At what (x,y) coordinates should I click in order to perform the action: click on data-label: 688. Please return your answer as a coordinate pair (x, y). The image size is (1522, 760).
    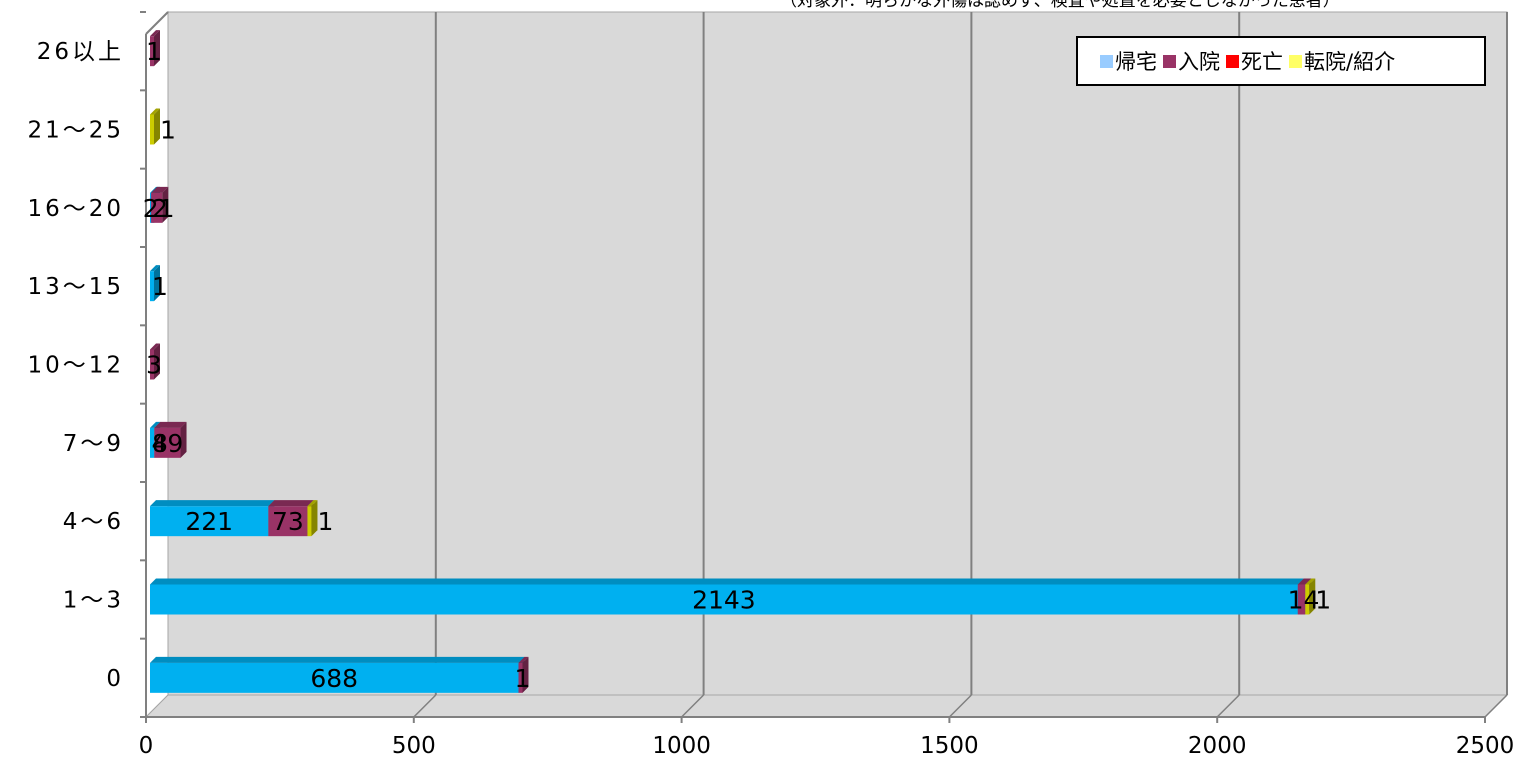
    Looking at the image, I should click on (334, 678).